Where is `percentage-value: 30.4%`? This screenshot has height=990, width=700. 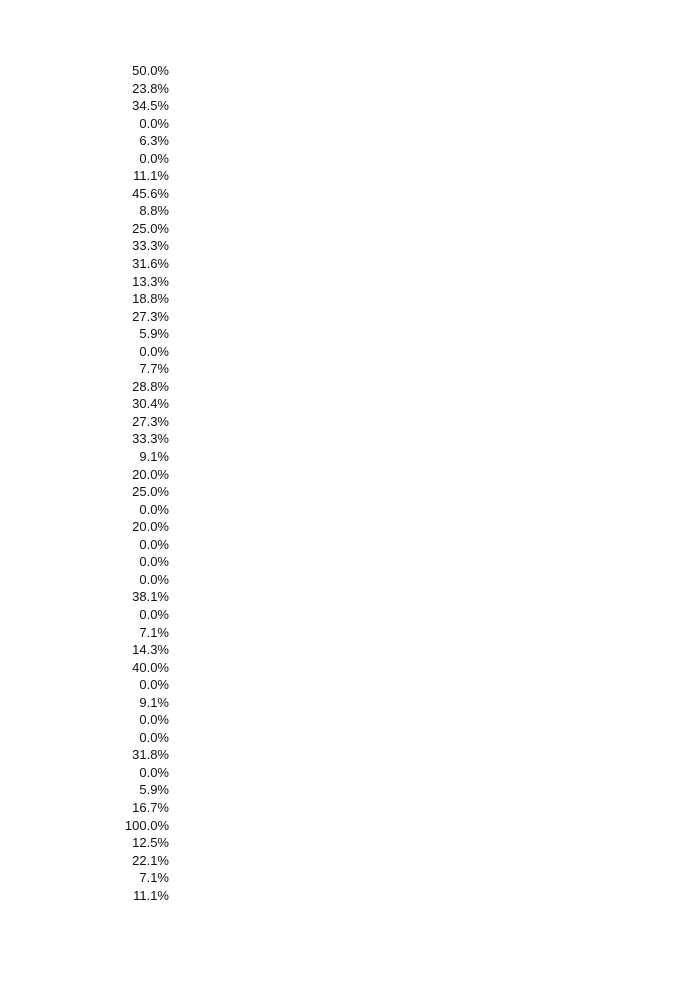 percentage-value: 30.4% is located at coordinates (150, 404).